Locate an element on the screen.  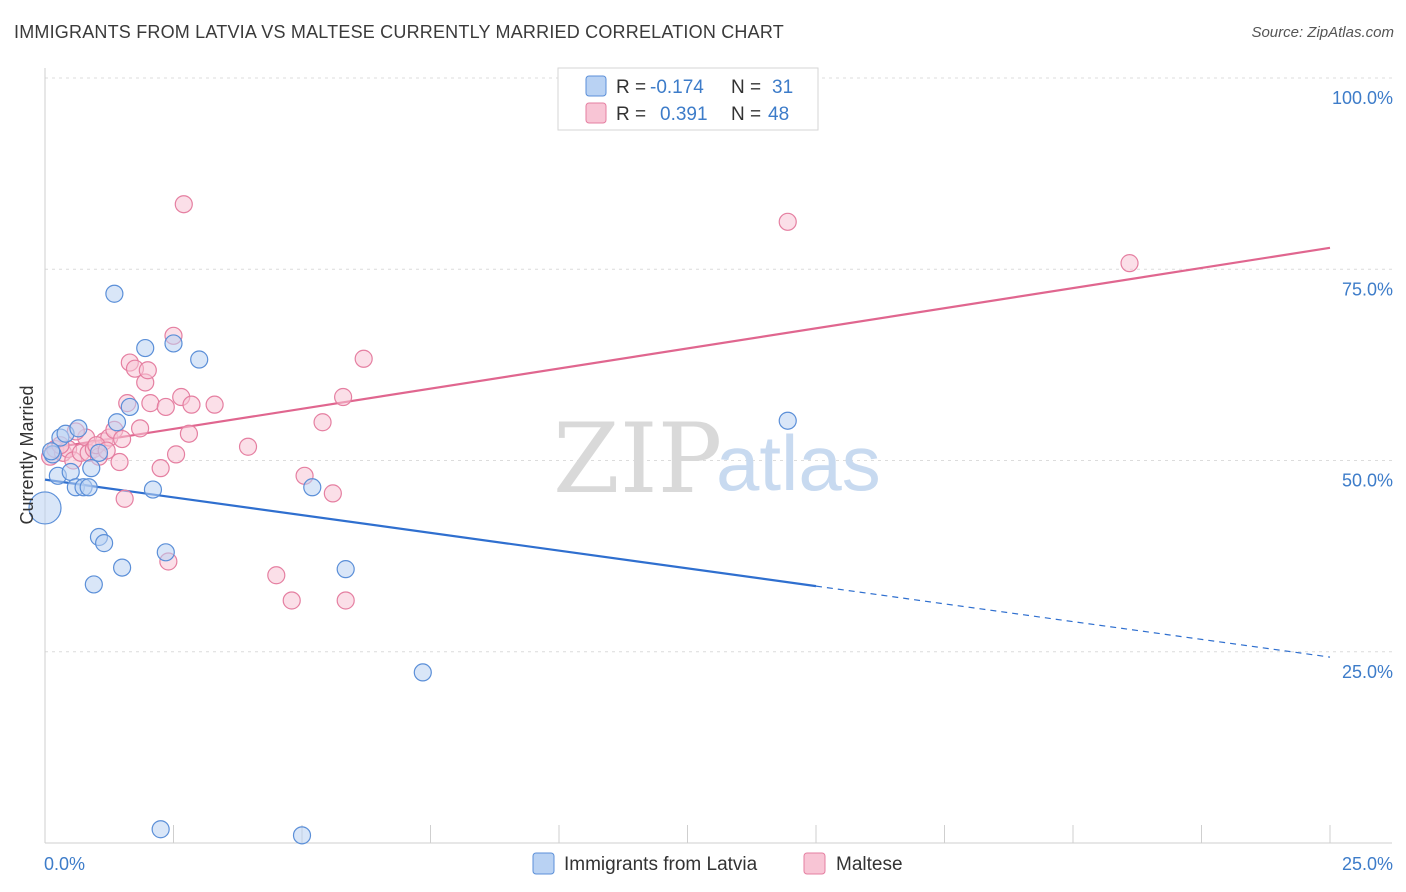
y-tick-label: 100.0% is located at coordinates (1362, 98).